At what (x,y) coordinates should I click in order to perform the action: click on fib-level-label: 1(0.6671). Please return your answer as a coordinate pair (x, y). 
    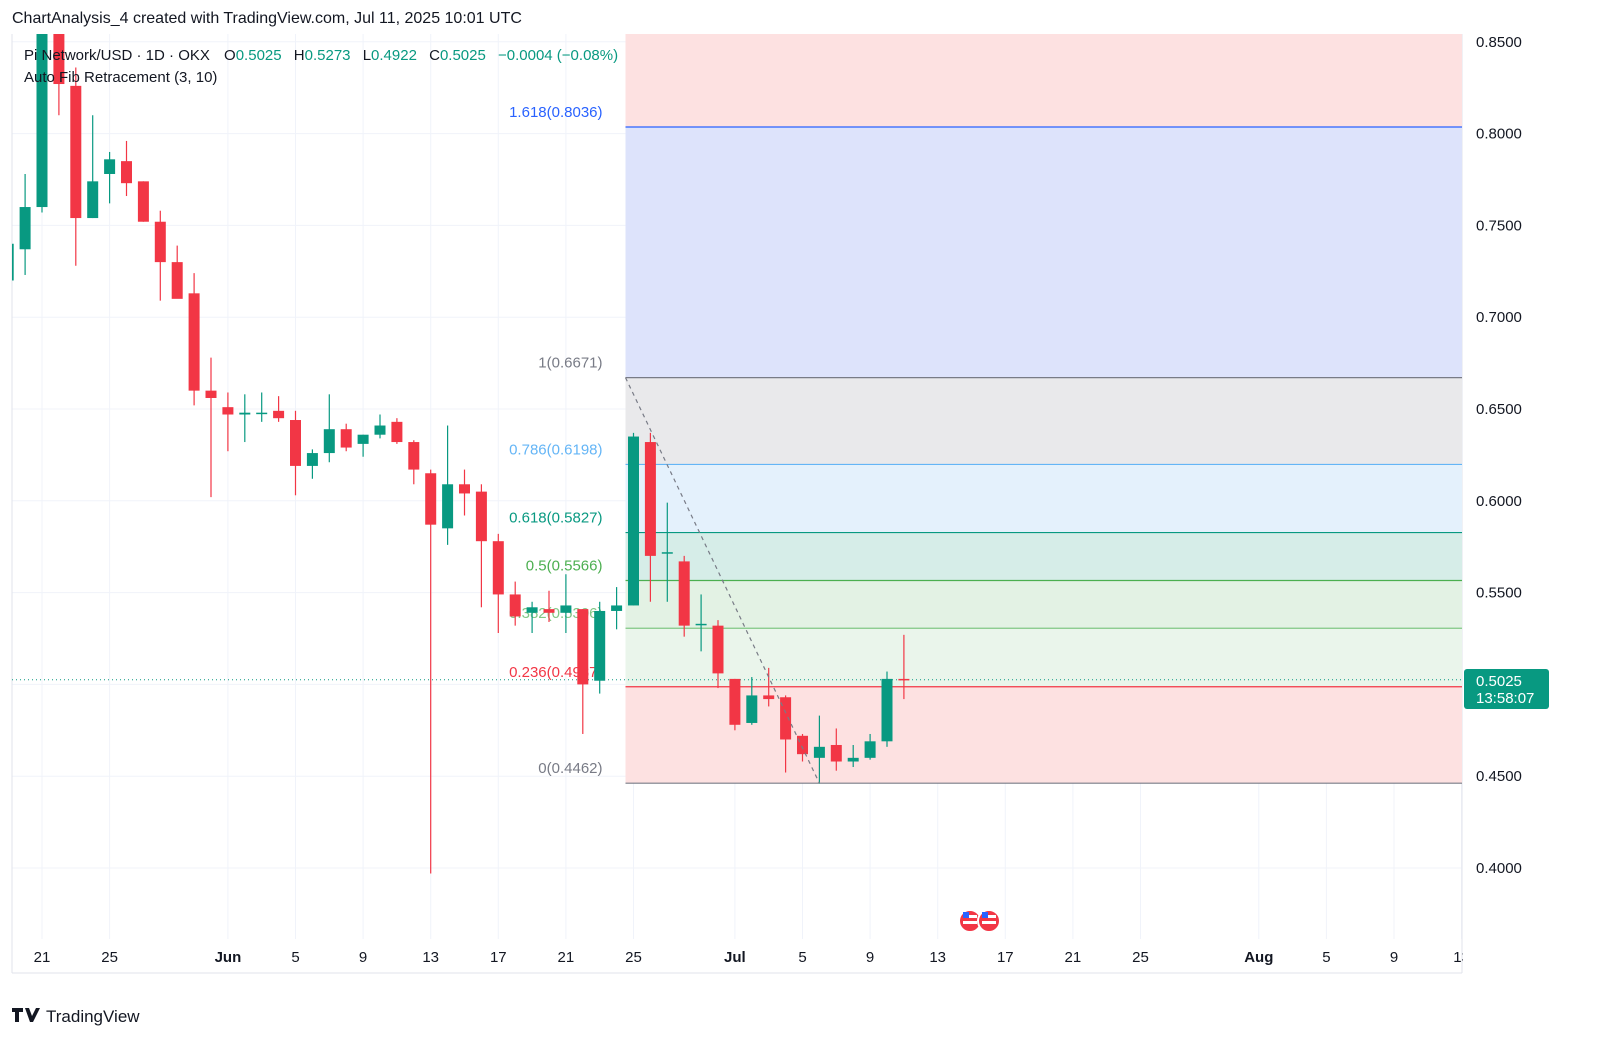
    Looking at the image, I should click on (570, 363).